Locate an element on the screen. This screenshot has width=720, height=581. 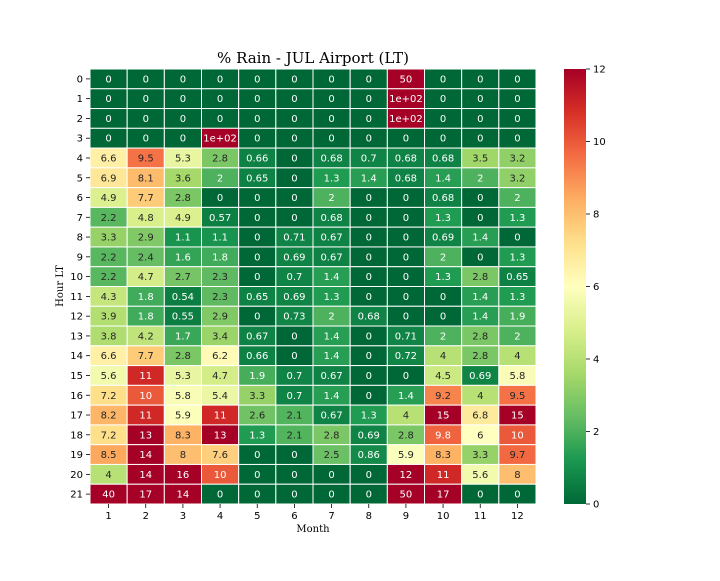
cell-annotation: 0.69 is located at coordinates (294, 297).